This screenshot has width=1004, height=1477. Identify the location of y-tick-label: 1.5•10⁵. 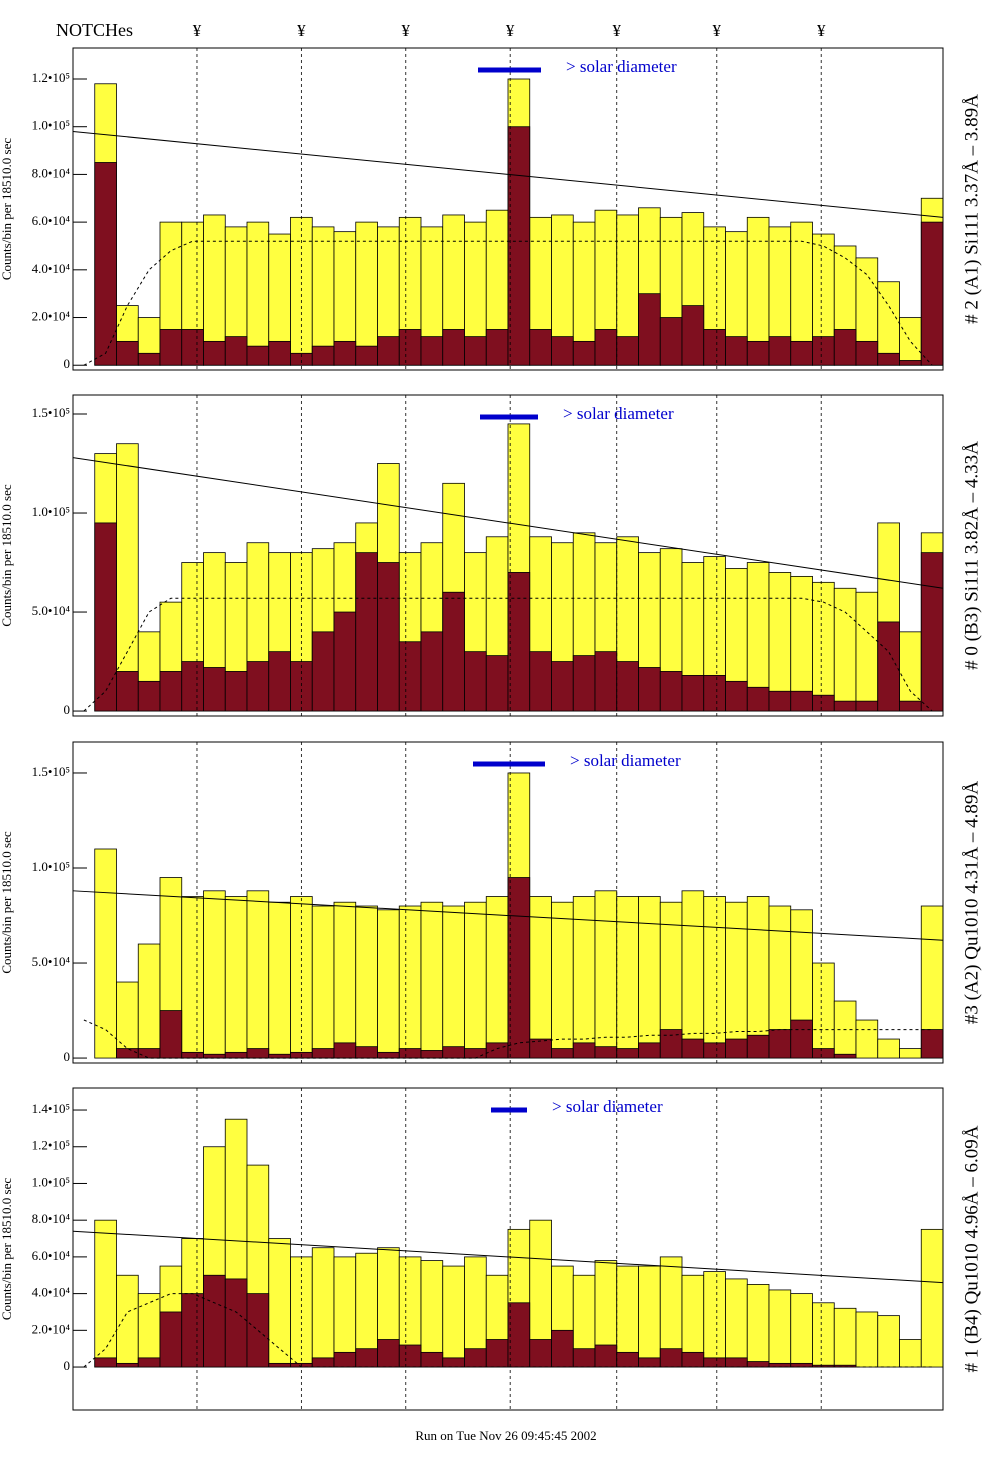
(51, 771).